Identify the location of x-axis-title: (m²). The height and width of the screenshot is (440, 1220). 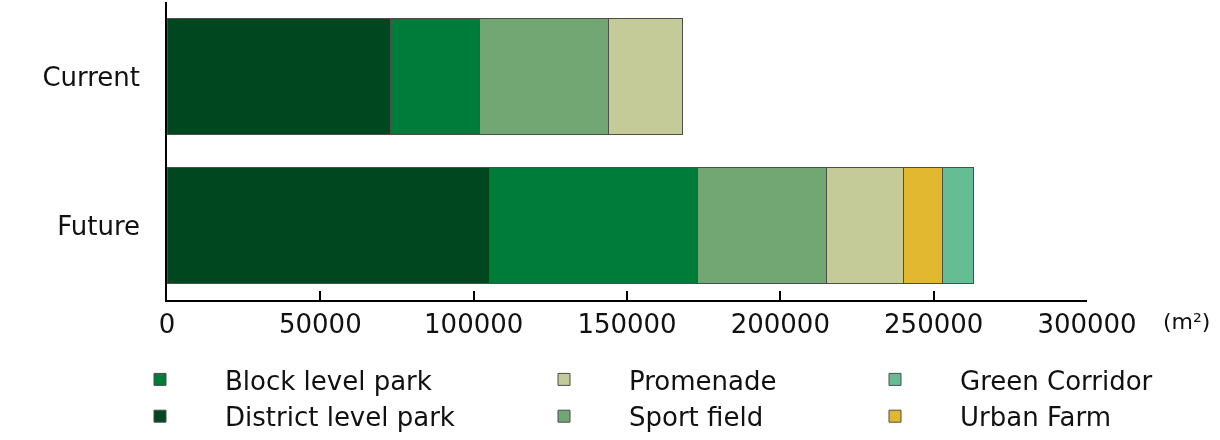
(1187, 321).